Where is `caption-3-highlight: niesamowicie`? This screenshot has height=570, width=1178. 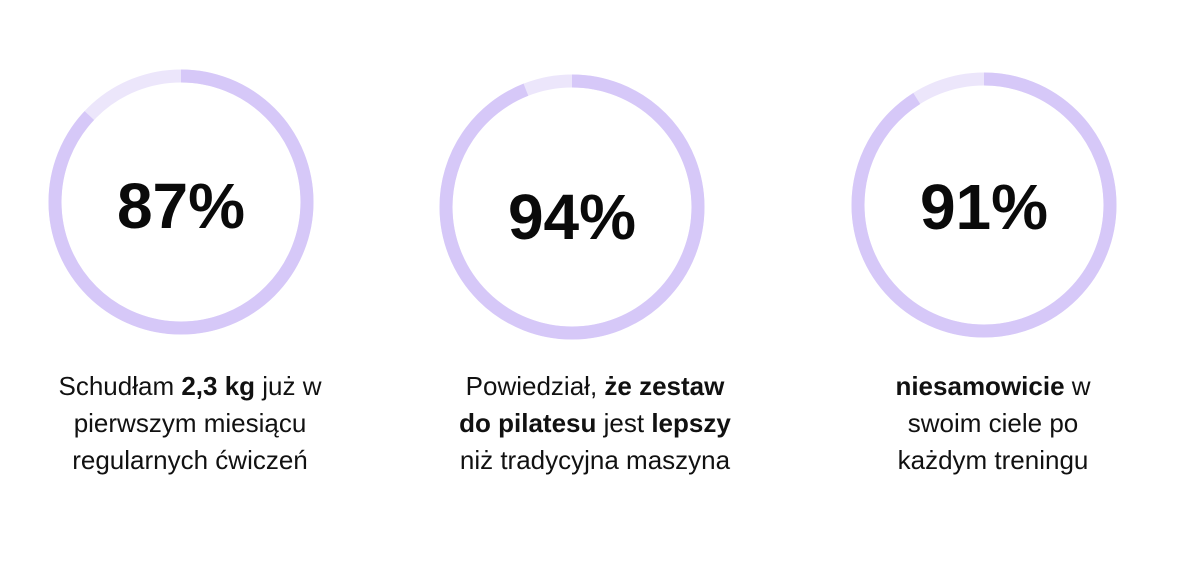
caption-3-highlight: niesamowicie is located at coordinates (980, 386).